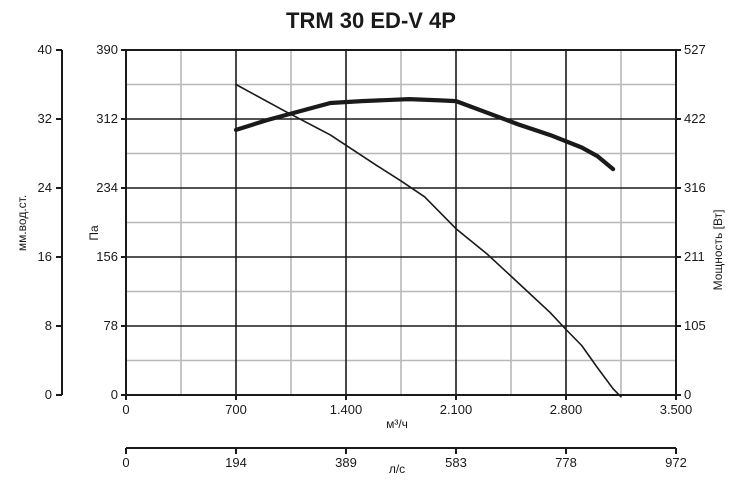 Image resolution: width=750 pixels, height=493 pixels. Describe the element at coordinates (566, 409) in the screenshot. I see `x-tick-label: 2.800` at that location.